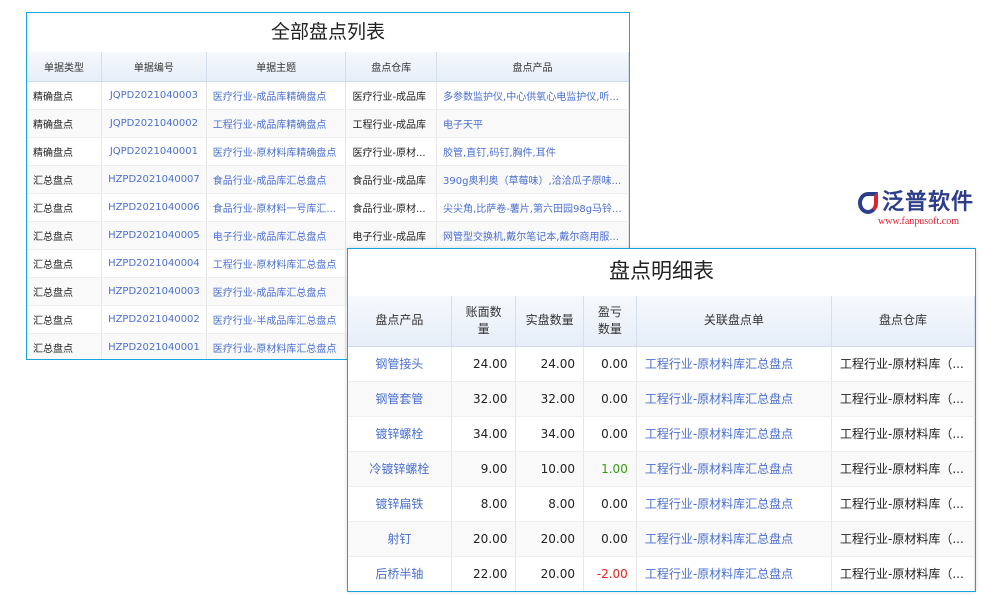 This screenshot has height=600, width=1000. I want to click on doc-subject-link: 医疗行业-半成品库汇总盘点, so click(276, 319).